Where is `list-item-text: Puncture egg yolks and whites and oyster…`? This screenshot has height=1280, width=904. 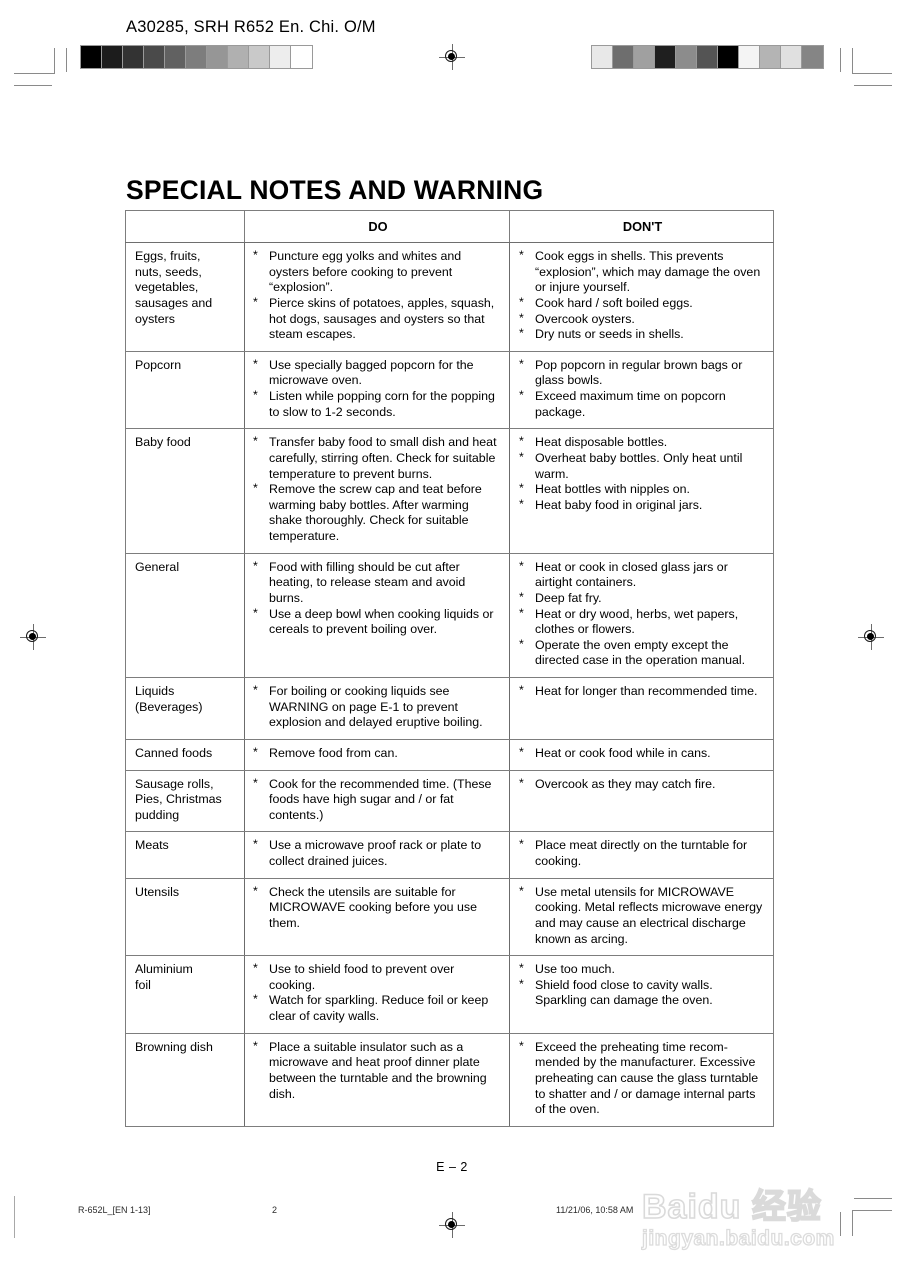
list-item-text: Puncture egg yolks and whites and oyster… is located at coordinates (365, 272).